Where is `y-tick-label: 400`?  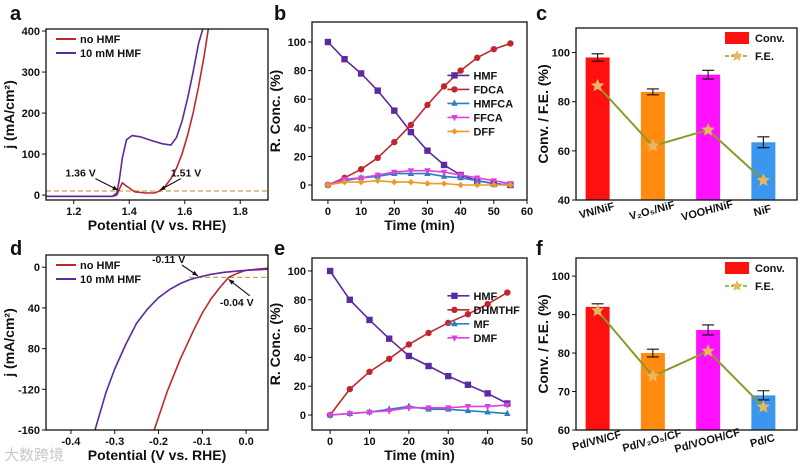 y-tick-label: 400 is located at coordinates (31, 32).